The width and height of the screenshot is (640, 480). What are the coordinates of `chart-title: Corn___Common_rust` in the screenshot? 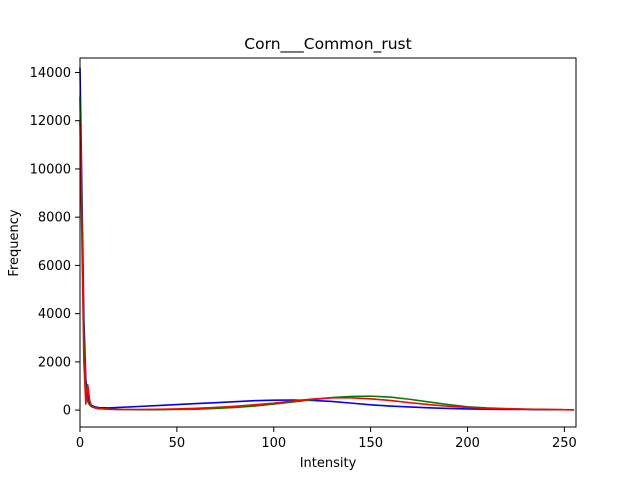 It's located at (327, 44).